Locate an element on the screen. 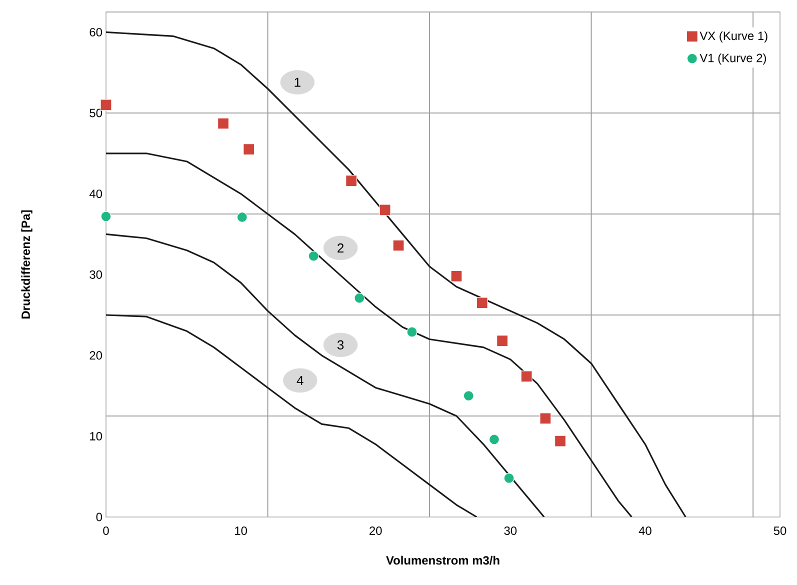 The width and height of the screenshot is (797, 585). y-axis-title: Druckdifferenz [Pa] is located at coordinates (26, 264).